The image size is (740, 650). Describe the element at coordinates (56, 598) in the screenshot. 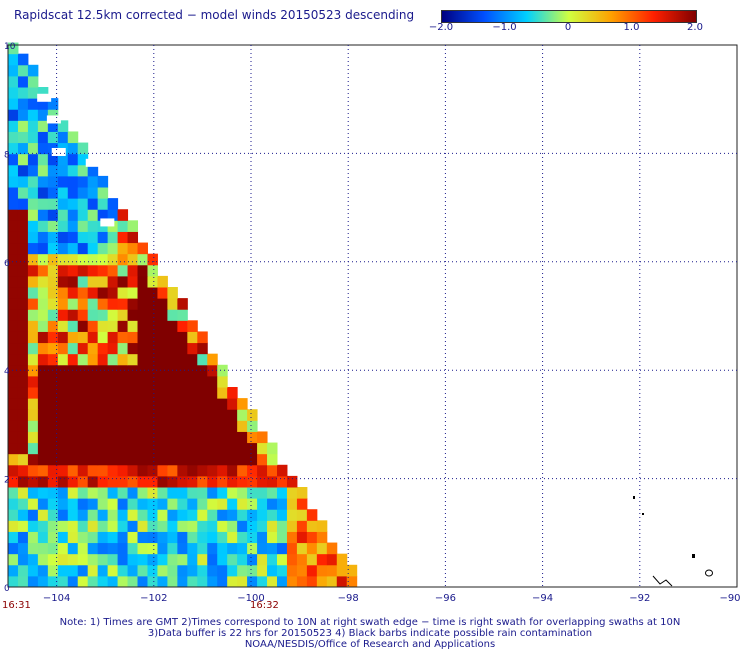

I see `x-tick-label: −104` at that location.